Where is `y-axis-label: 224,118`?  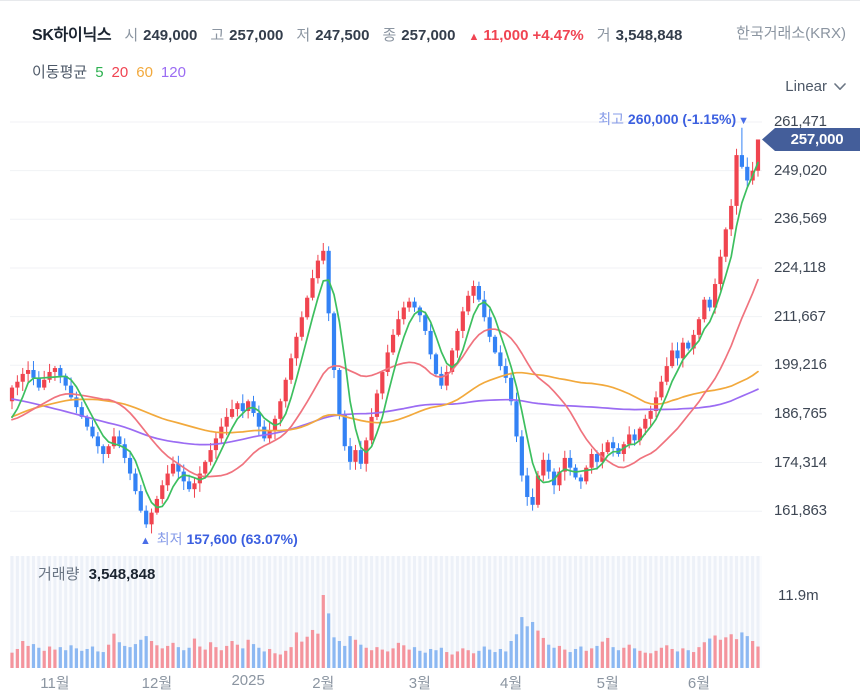 y-axis-label: 224,118 is located at coordinates (800, 267).